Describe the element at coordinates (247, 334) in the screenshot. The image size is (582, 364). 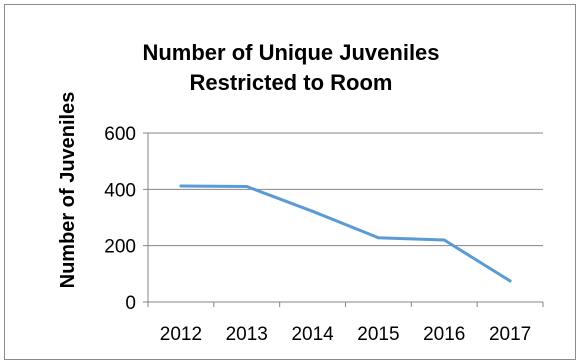
I see `x-tick-label-2013: 2013` at that location.